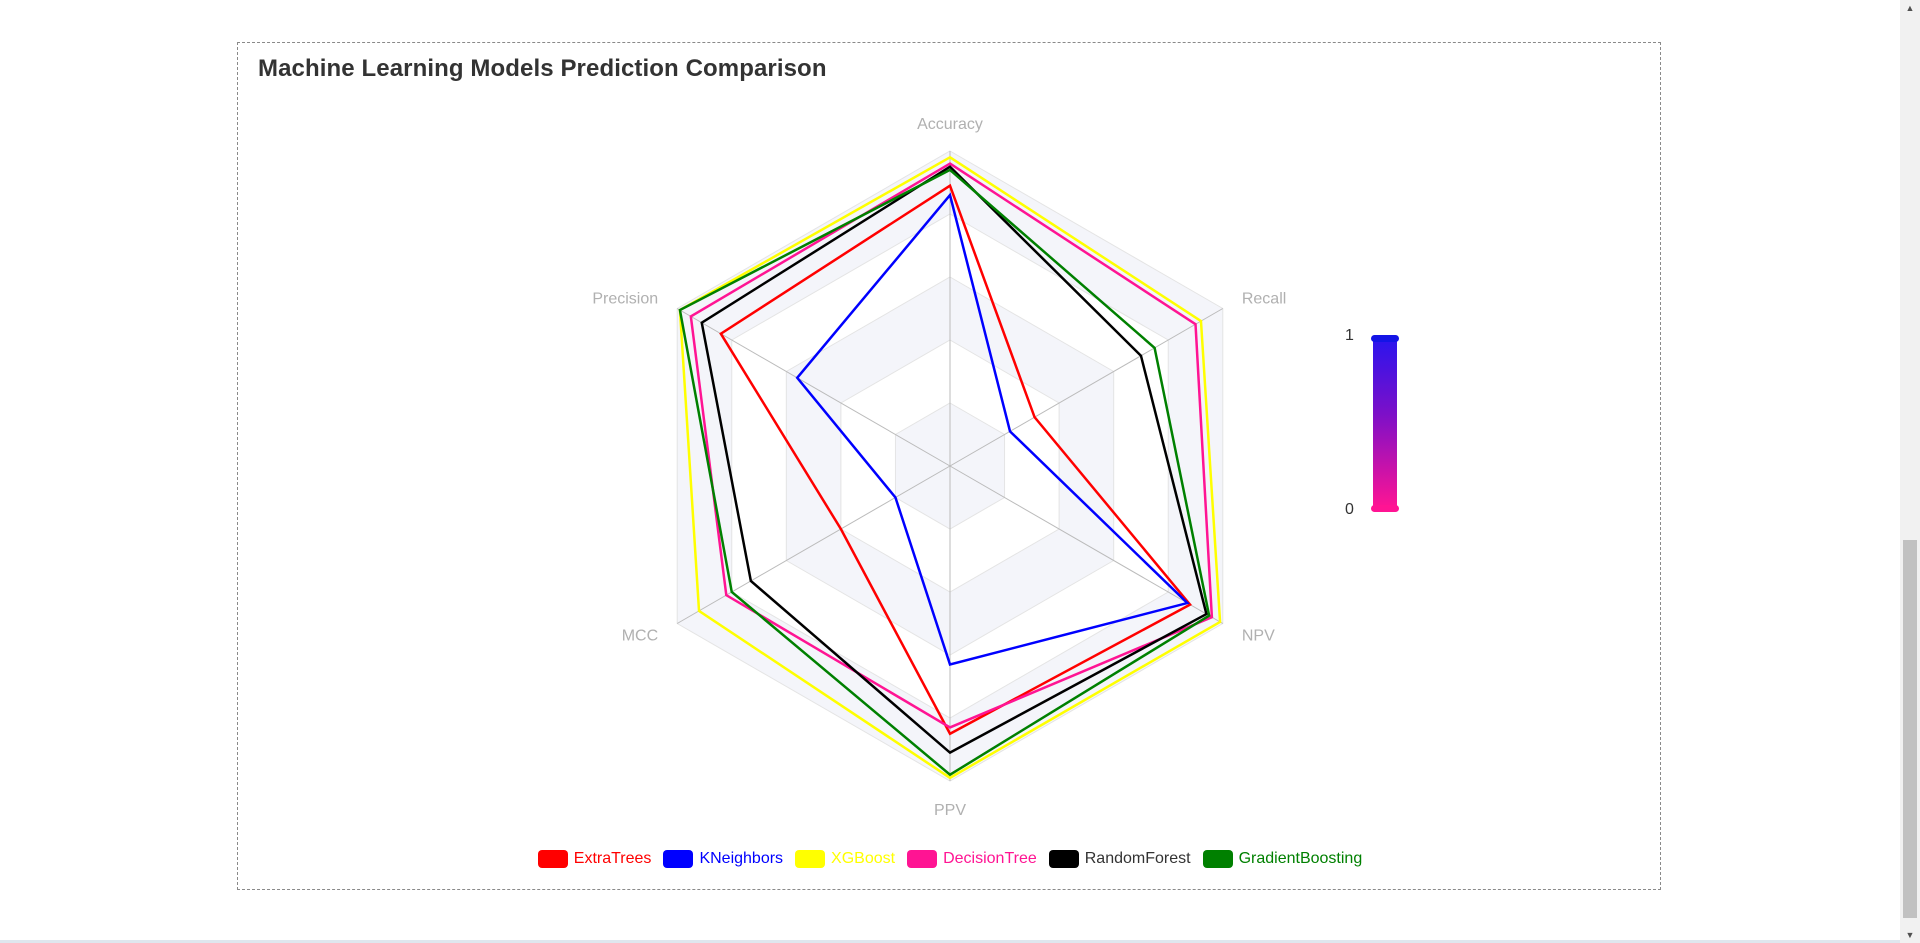  What do you see at coordinates (1258, 636) in the screenshot?
I see `indicator-label-npv: NPV` at bounding box center [1258, 636].